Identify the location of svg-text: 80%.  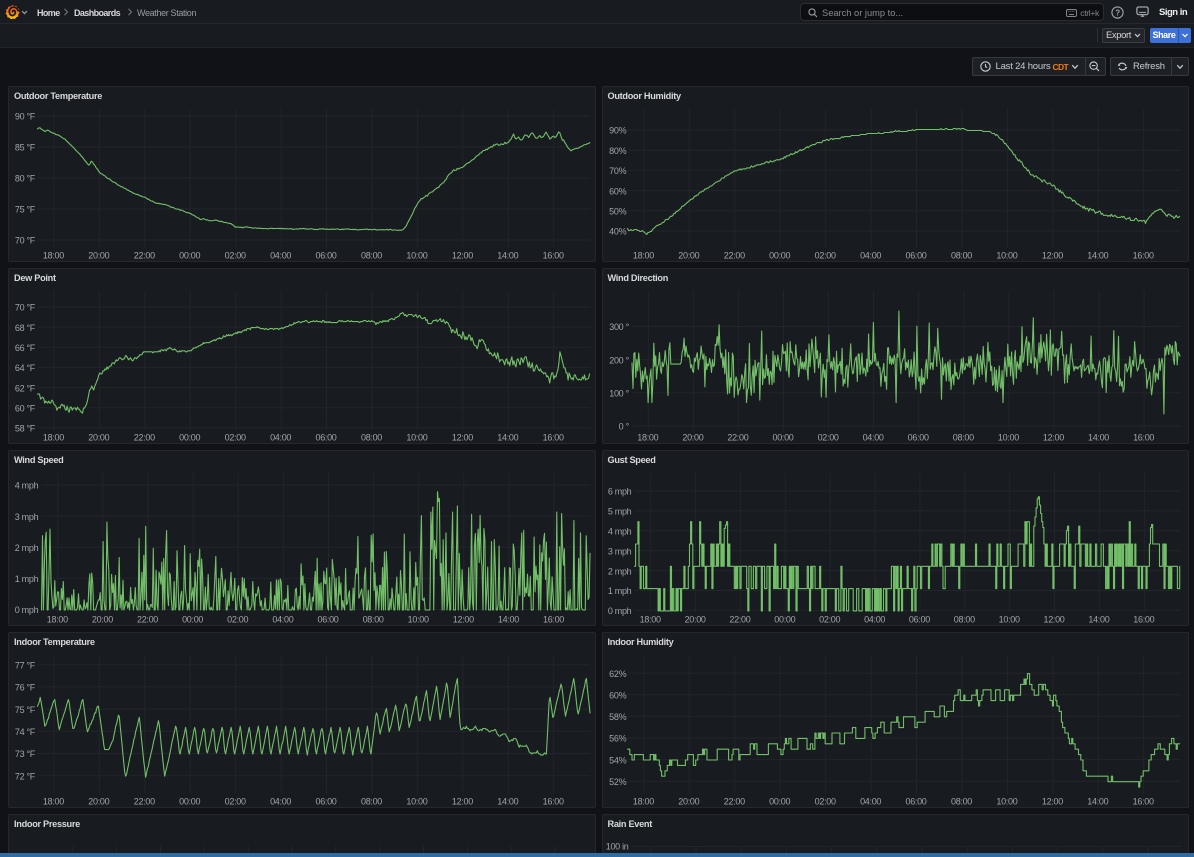
(617, 151).